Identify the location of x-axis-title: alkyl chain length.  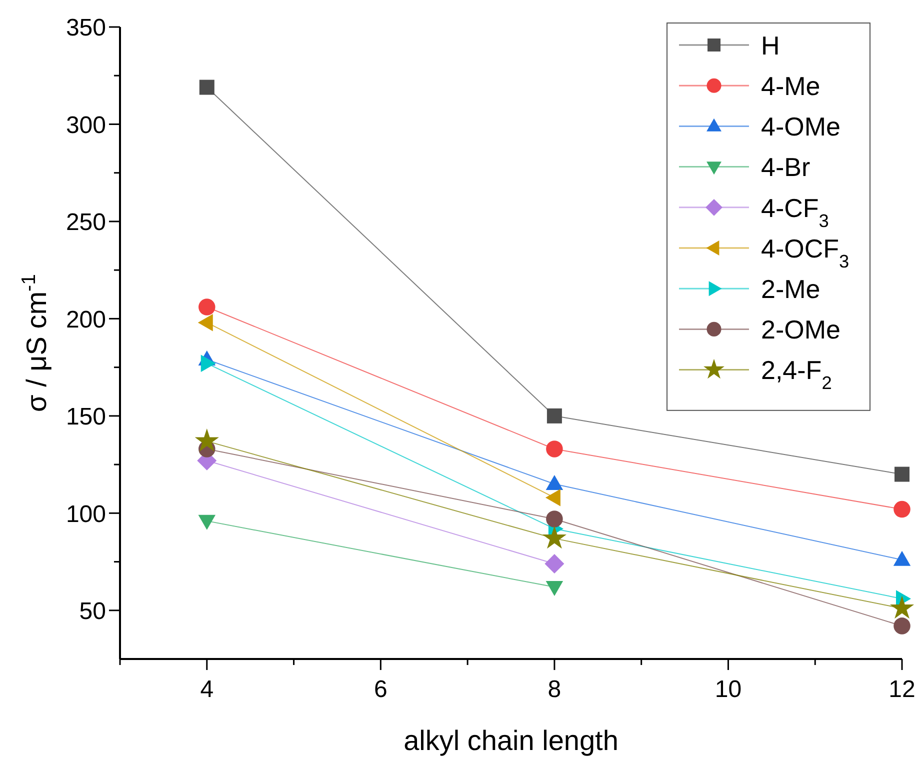
(511, 740).